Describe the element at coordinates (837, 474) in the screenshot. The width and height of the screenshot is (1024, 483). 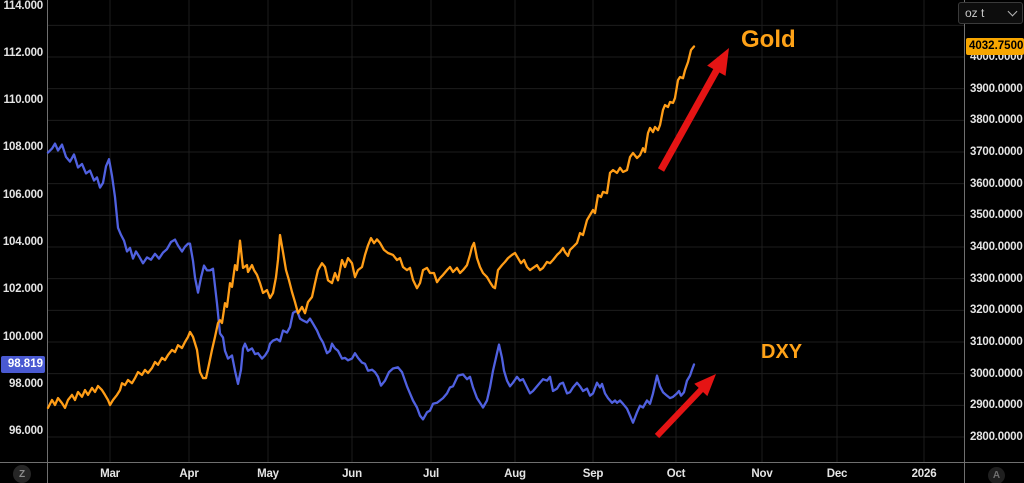
I see `x-axis-tick: Dec` at that location.